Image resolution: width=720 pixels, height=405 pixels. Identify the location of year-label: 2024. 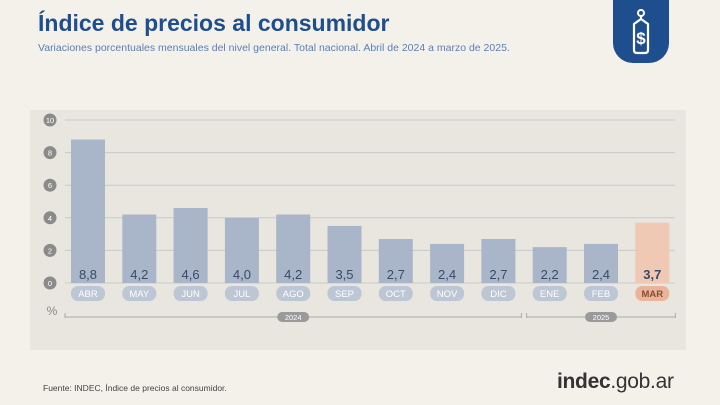
(293, 317).